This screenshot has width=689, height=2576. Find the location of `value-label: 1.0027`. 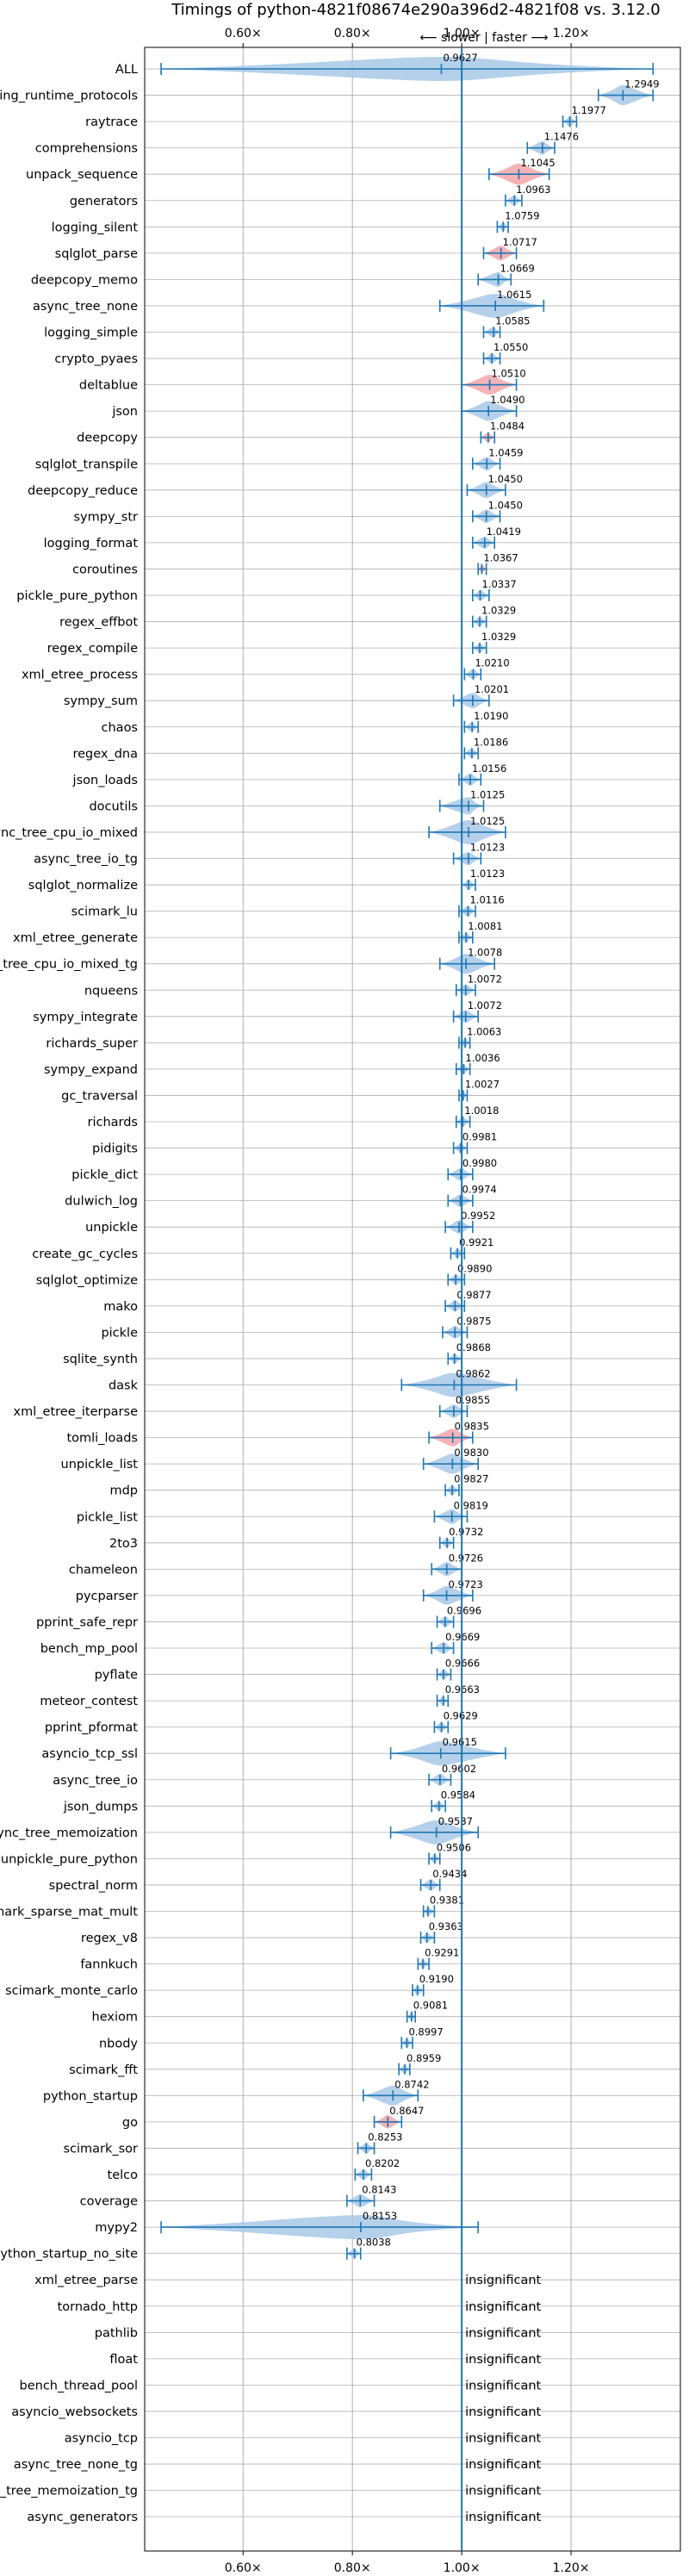

value-label: 1.0027 is located at coordinates (482, 1084).